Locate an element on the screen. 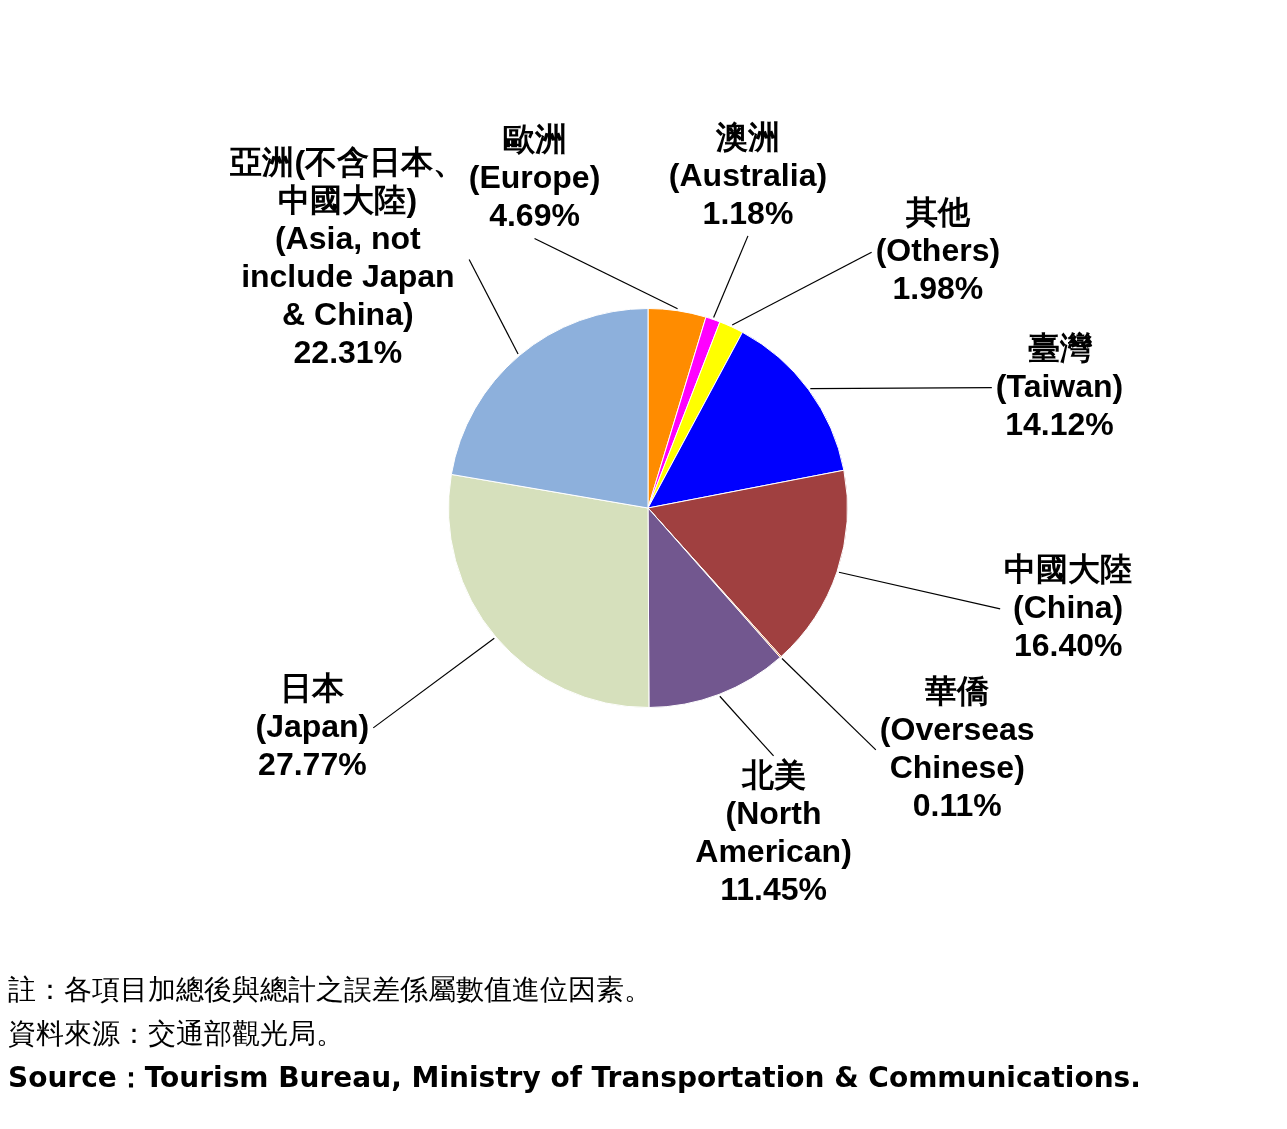  data-label: 22.31% is located at coordinates (348, 352).